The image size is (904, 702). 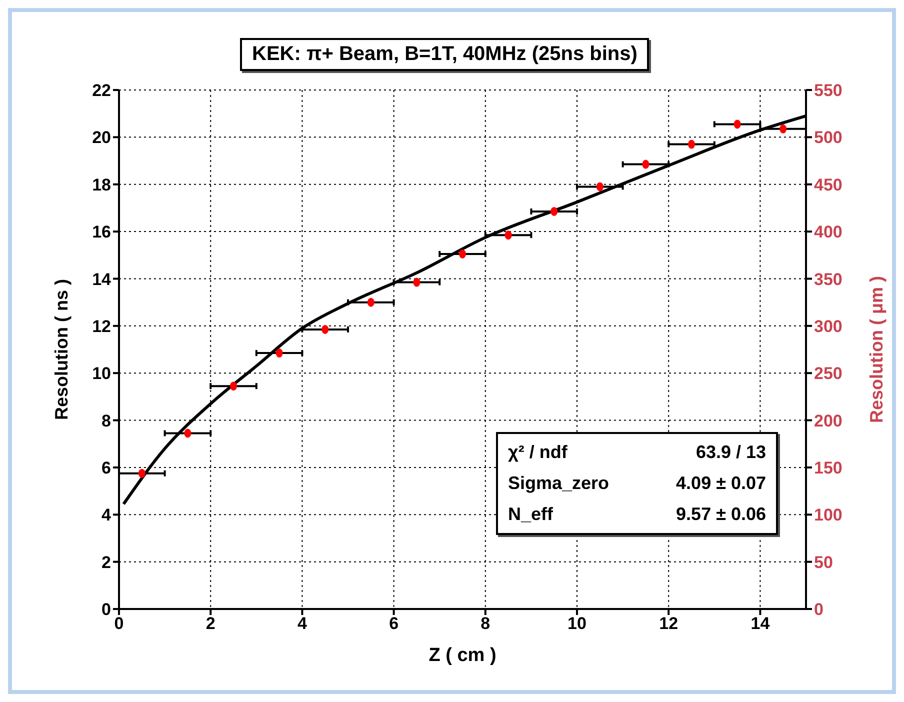 I want to click on y-tick-label: 14, so click(x=102, y=279).